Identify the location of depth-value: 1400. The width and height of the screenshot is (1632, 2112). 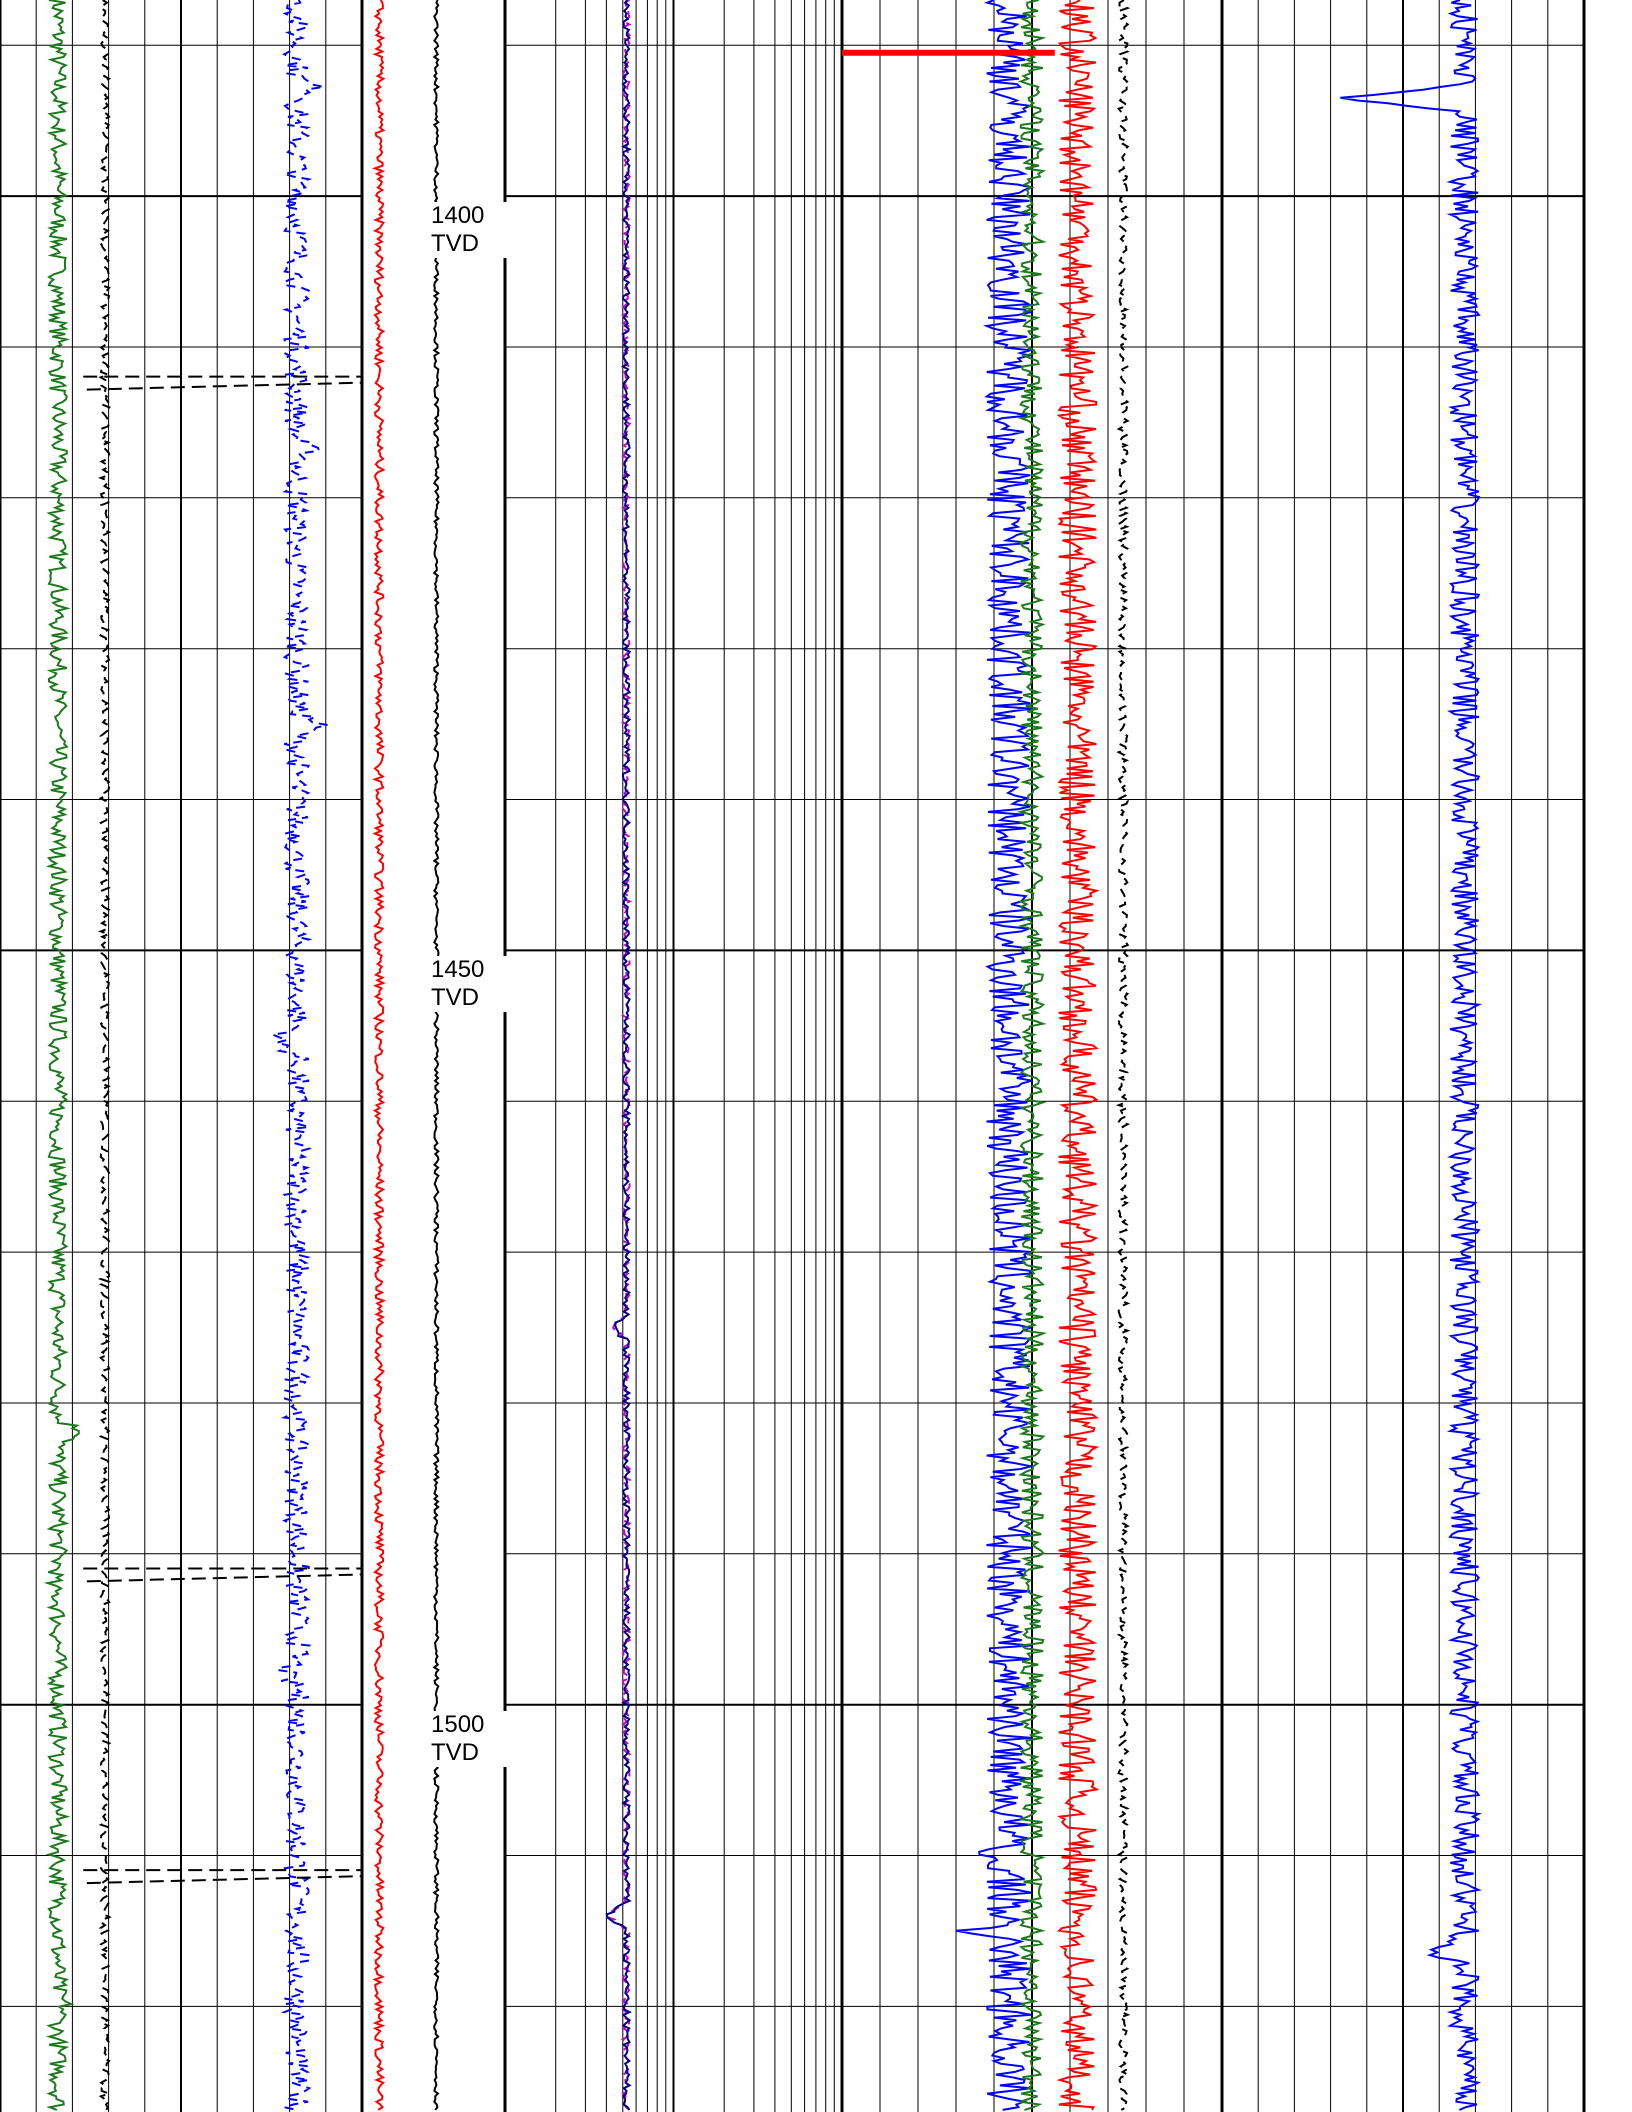
(458, 216).